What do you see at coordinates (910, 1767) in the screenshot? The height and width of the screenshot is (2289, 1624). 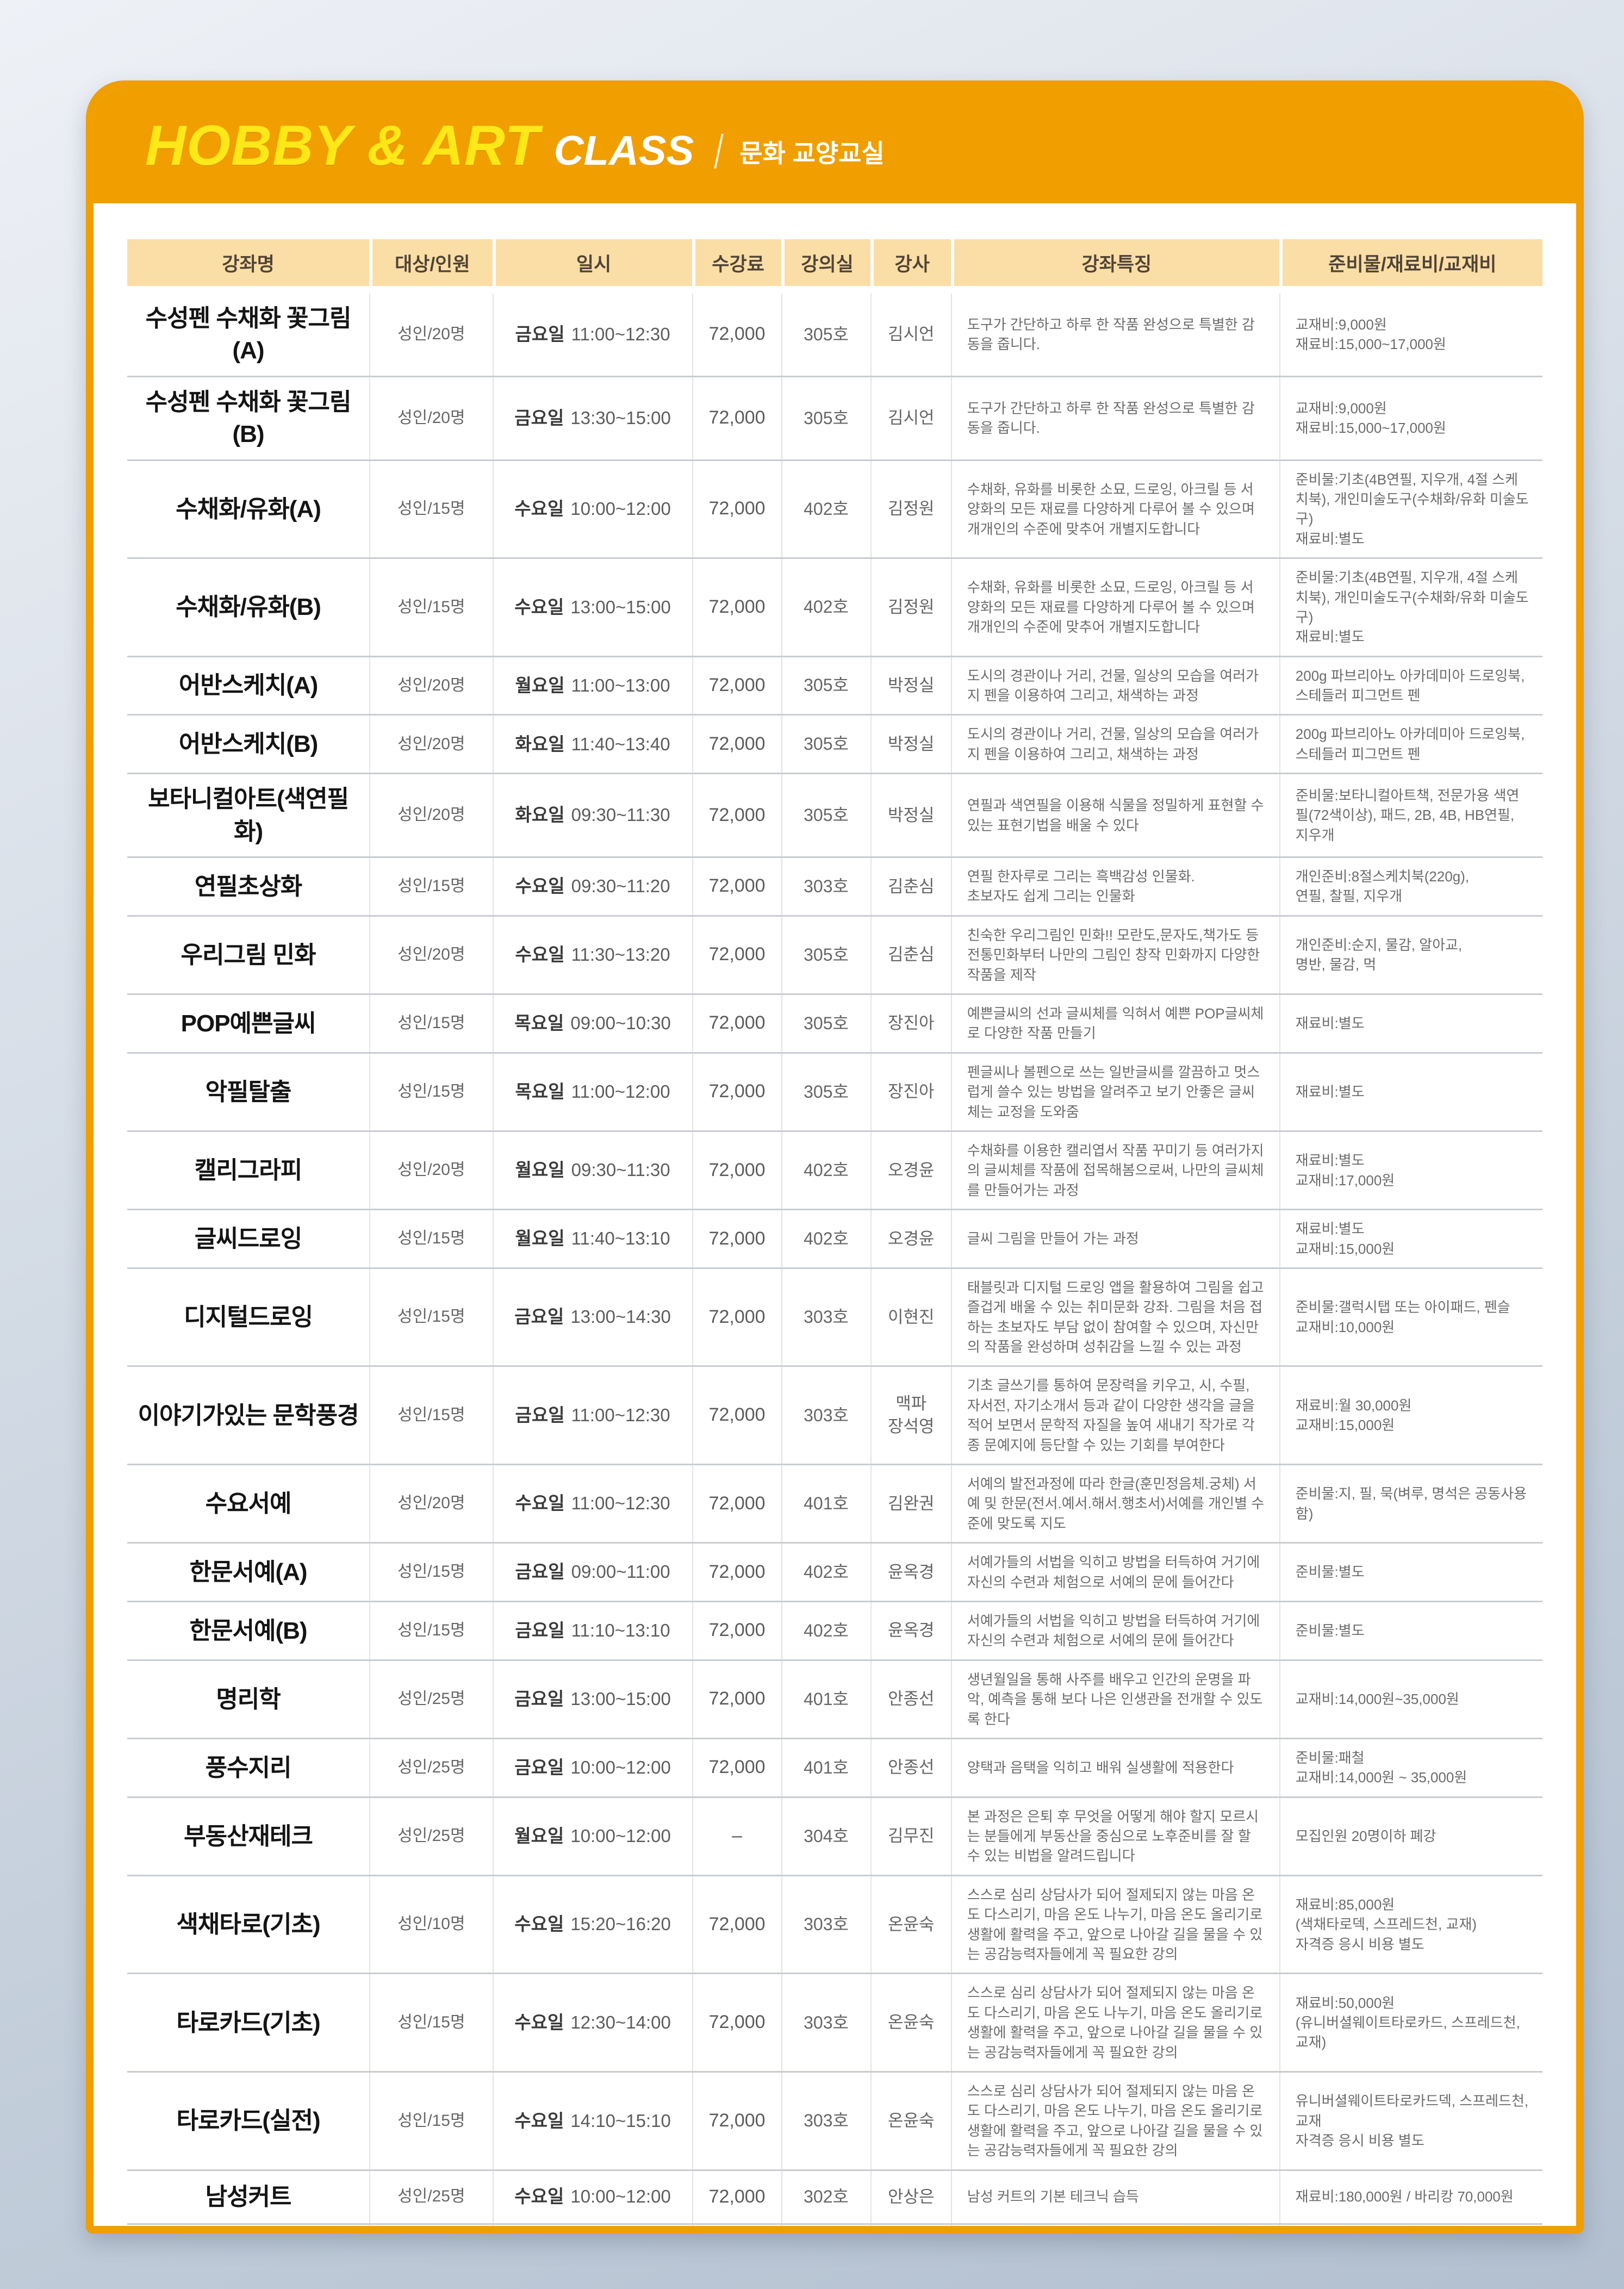 I see `course-teacher: 안종선` at bounding box center [910, 1767].